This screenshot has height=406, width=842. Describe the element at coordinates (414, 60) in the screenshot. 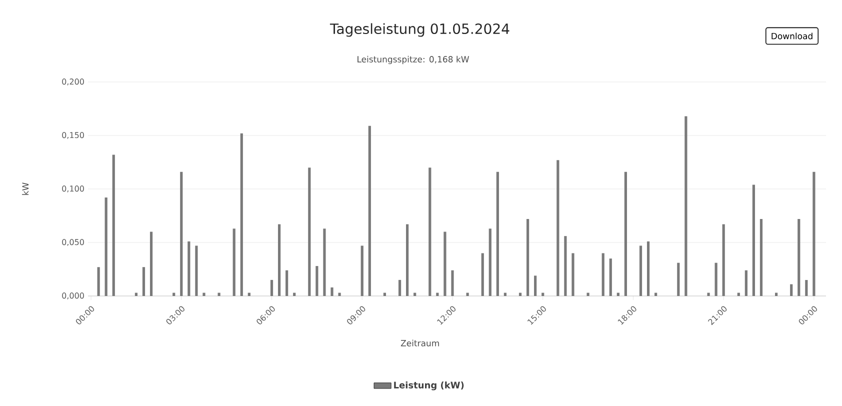

I see `chart-subtitle: Leistungsspitze: 0,168 kW` at that location.